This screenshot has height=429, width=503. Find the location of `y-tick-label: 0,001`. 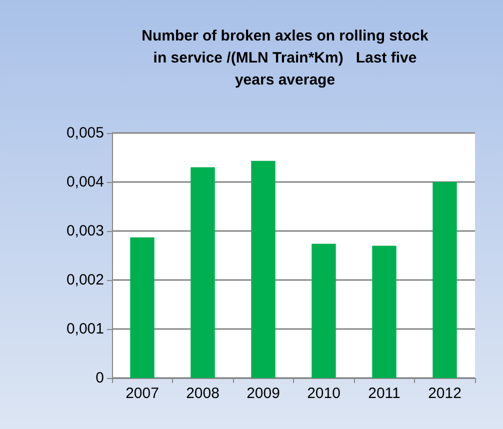

y-tick-label: 0,001 is located at coordinates (85, 329).